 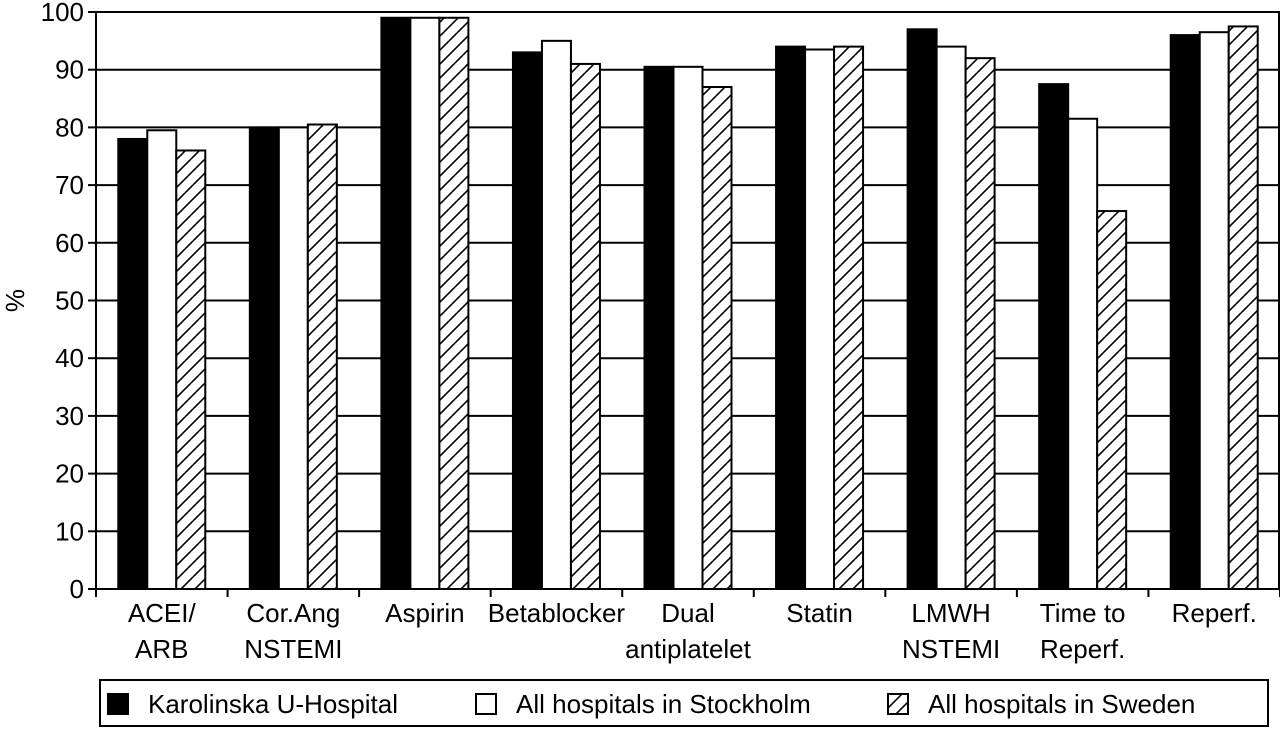 I want to click on legend-box, so click(x=684, y=703).